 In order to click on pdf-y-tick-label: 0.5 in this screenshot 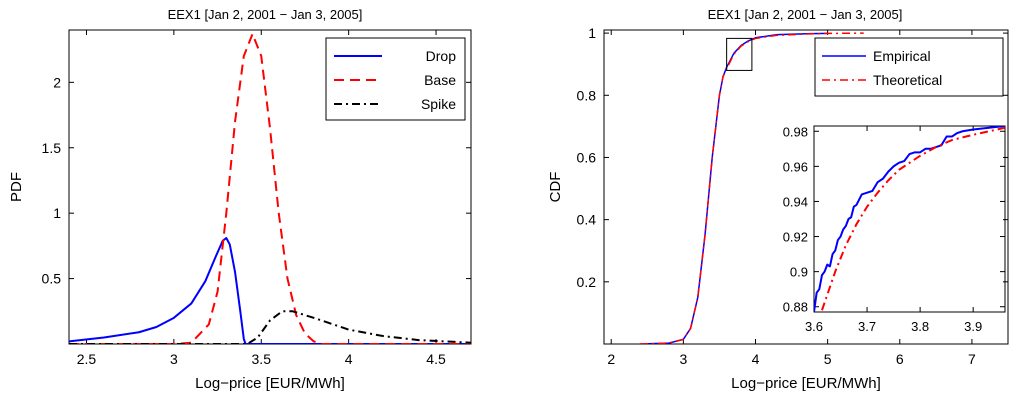, I will do `click(52, 279)`.